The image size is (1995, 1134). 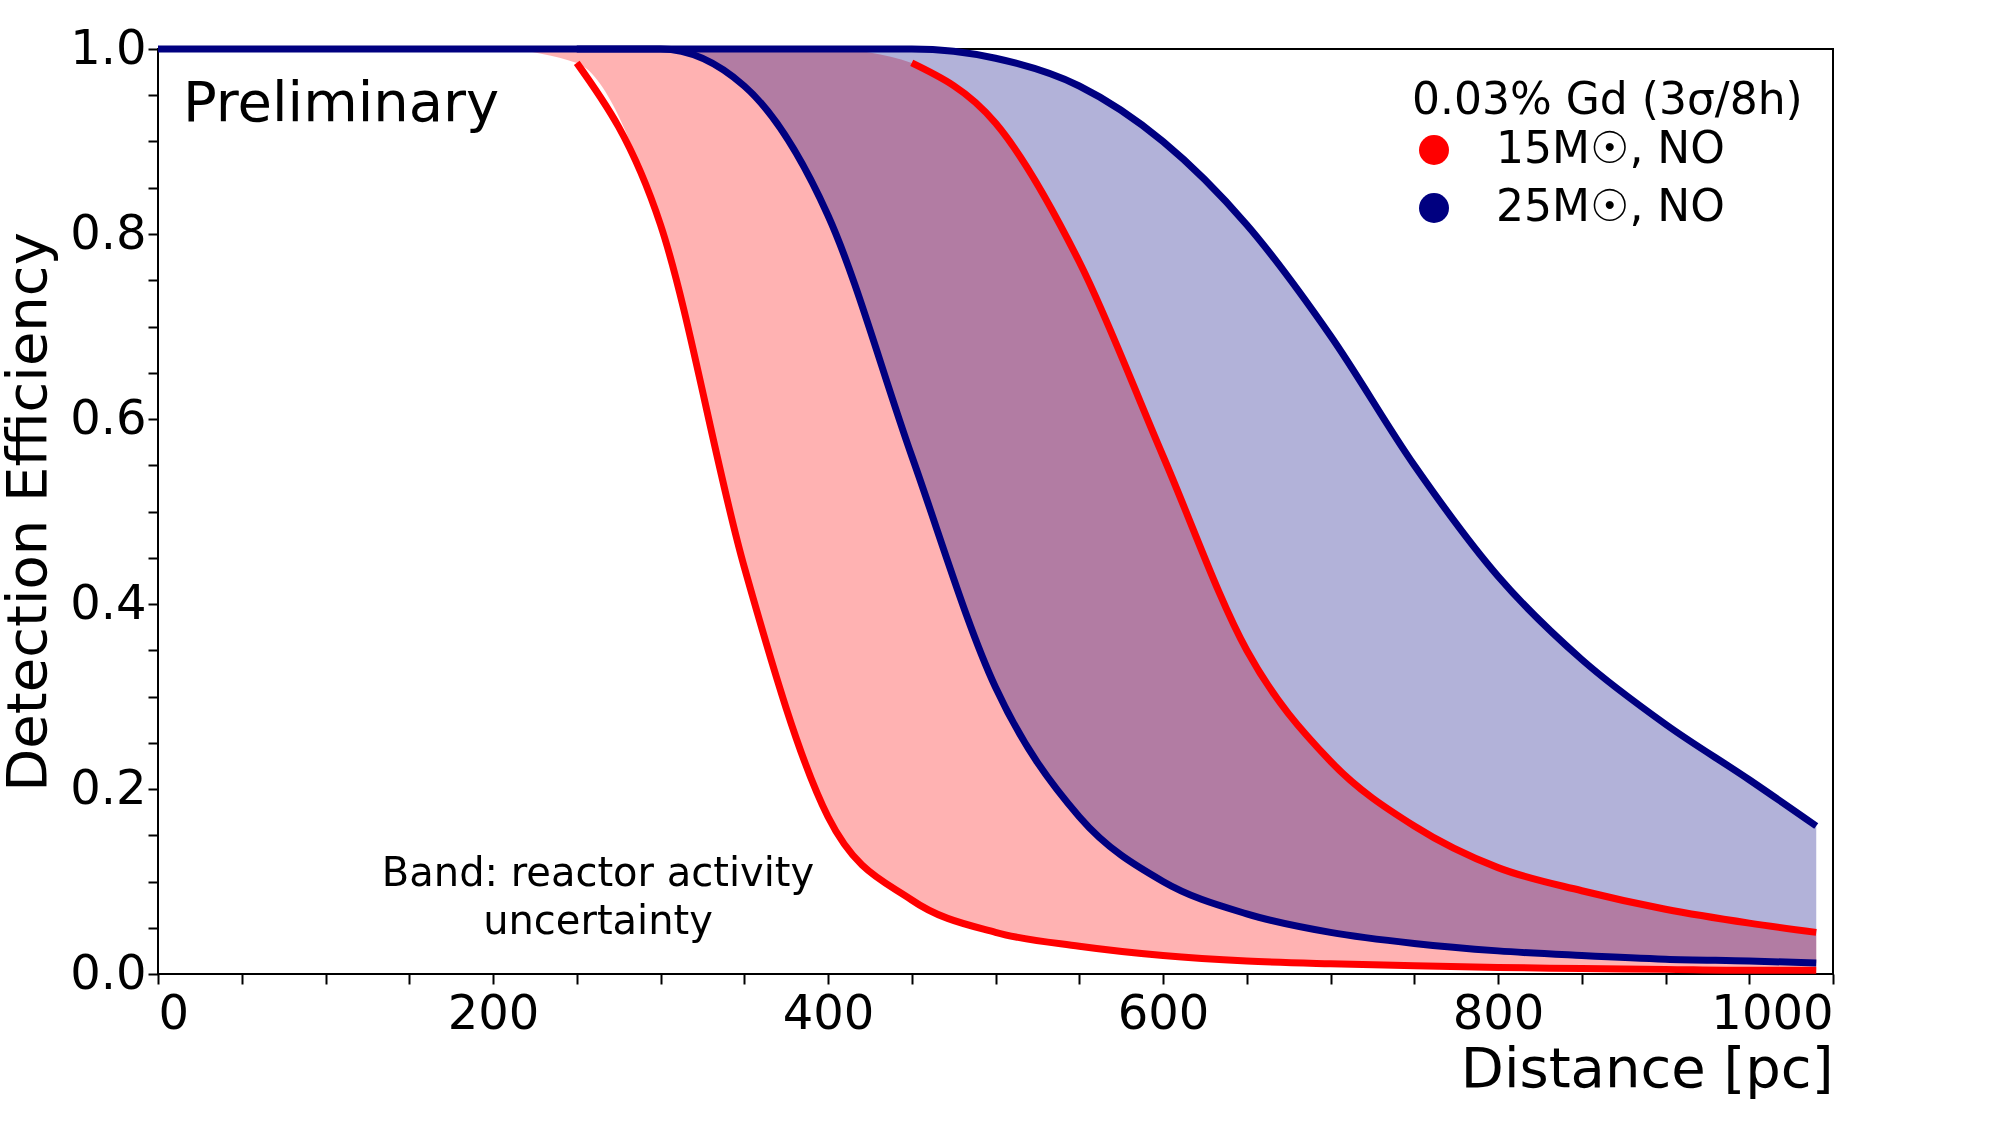 What do you see at coordinates (108, 786) in the screenshot?
I see `y-tick-label: 0.2` at bounding box center [108, 786].